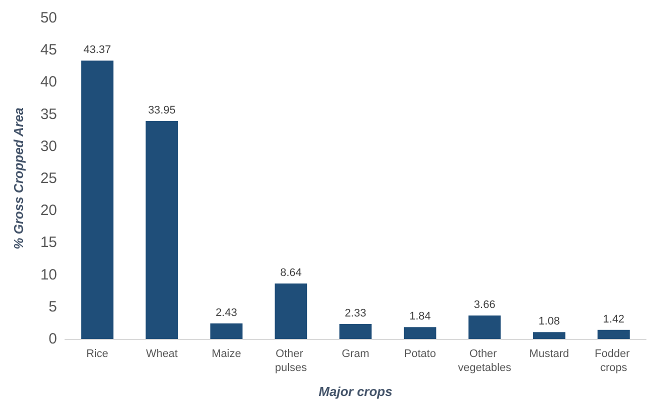 This screenshot has width=654, height=403. I want to click on y-tick-label: 50, so click(48, 18).